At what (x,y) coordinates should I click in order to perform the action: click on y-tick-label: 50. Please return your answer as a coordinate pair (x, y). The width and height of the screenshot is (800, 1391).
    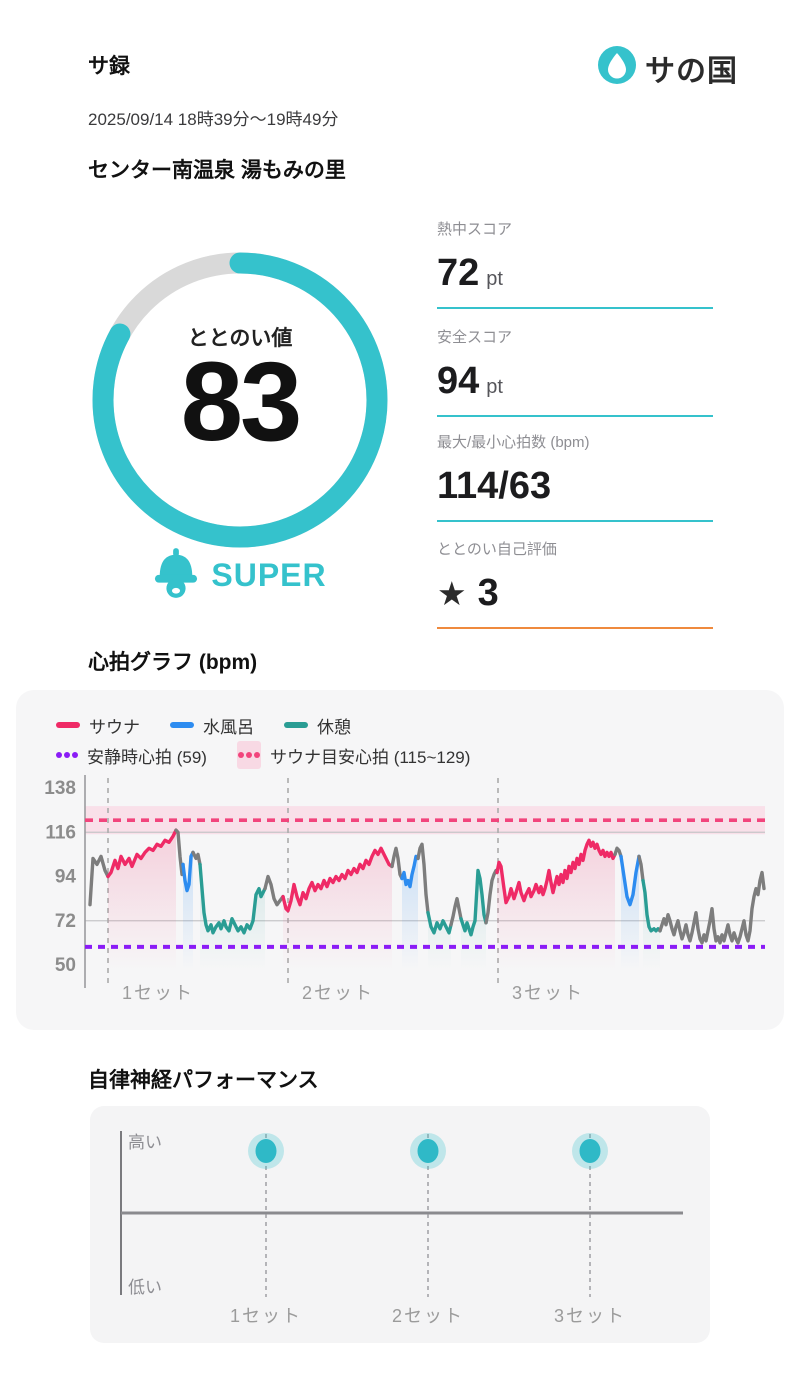
    Looking at the image, I should click on (65, 965).